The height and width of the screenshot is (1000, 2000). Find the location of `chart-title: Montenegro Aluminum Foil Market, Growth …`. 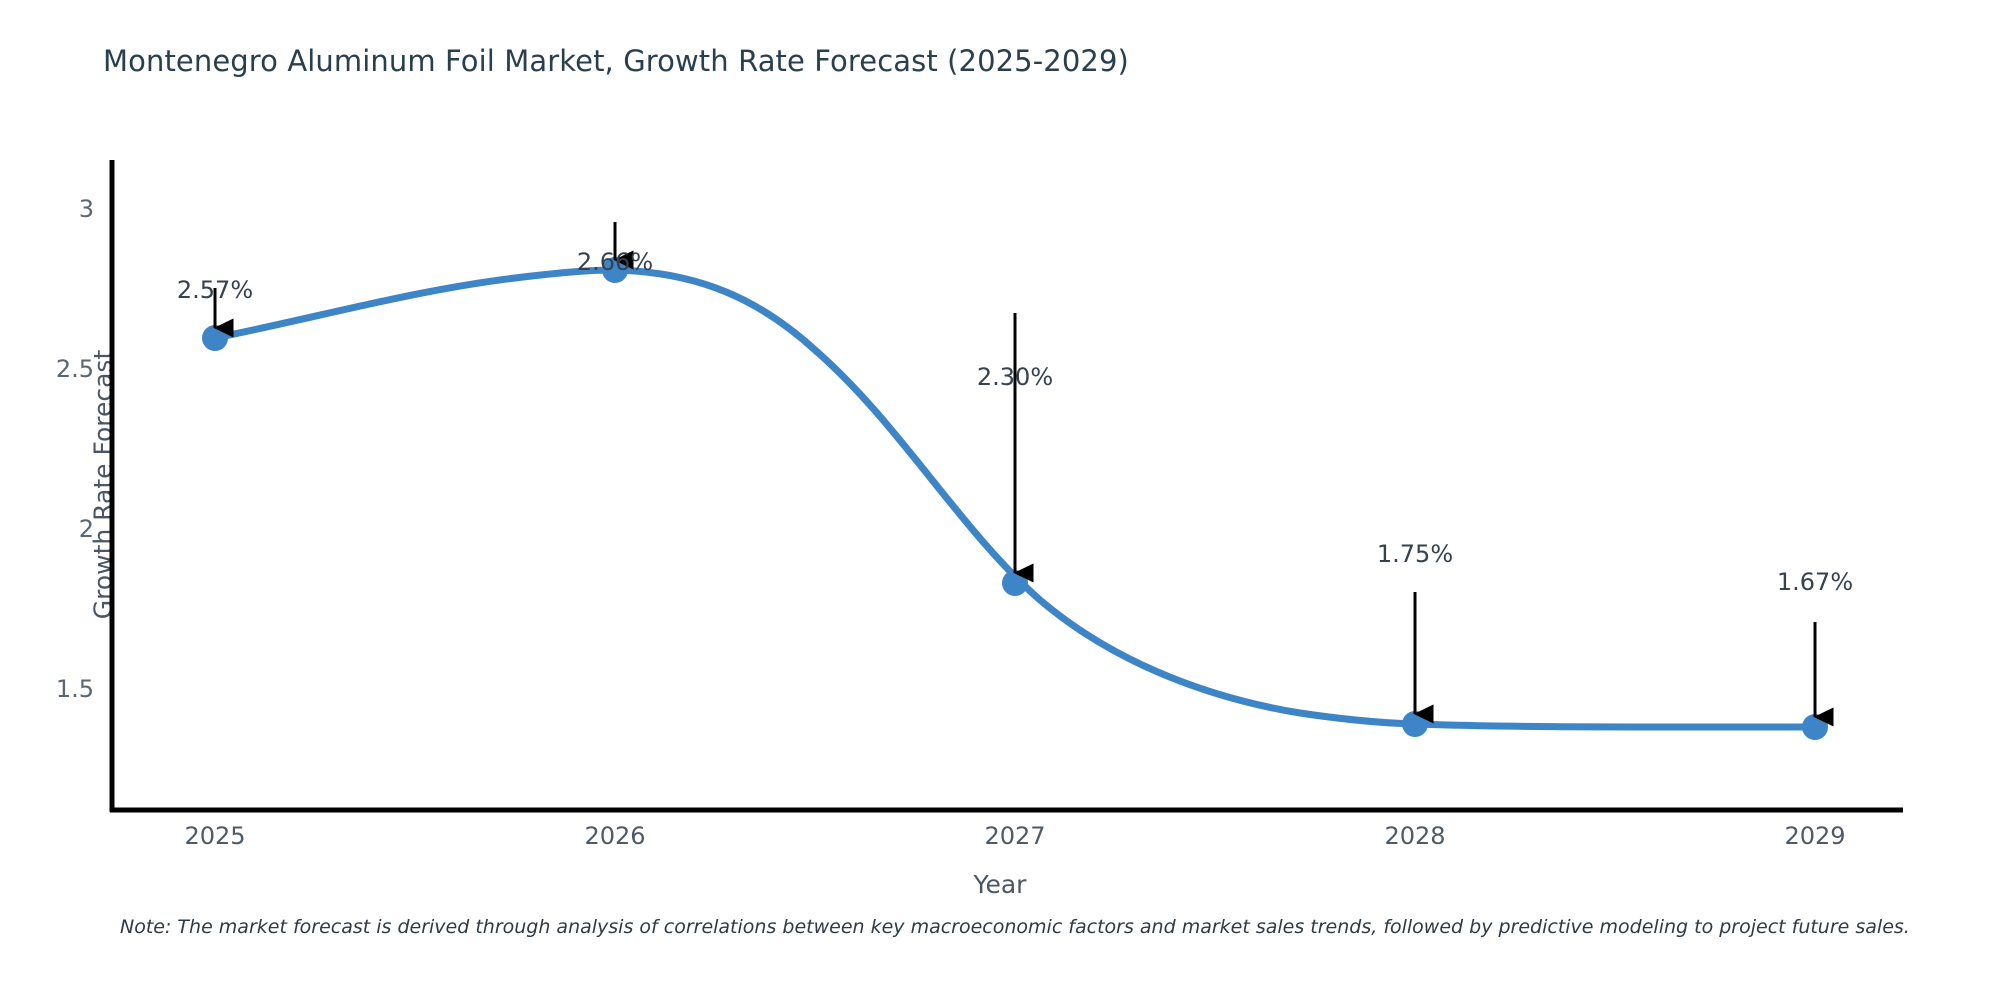

chart-title: Montenegro Aluminum Foil Market, Growth … is located at coordinates (616, 61).